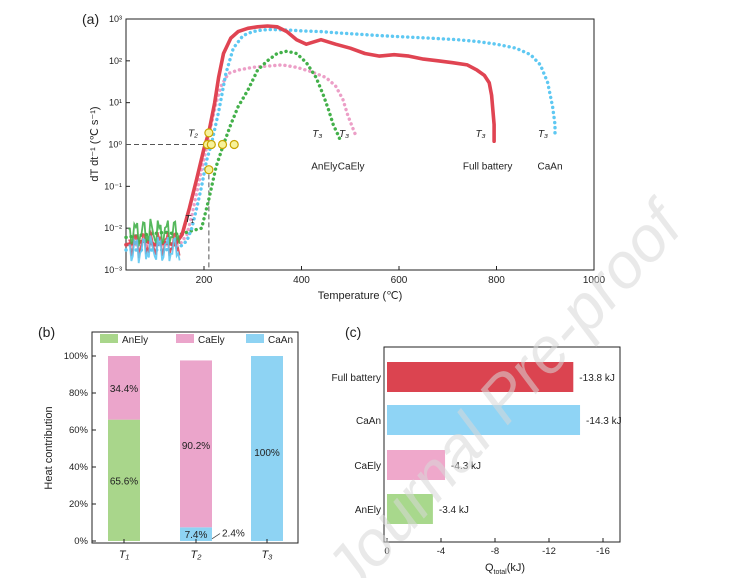 The height and width of the screenshot is (578, 737). Describe the element at coordinates (267, 555) in the screenshot. I see `panel-b-x-tick-label: T₃` at that location.